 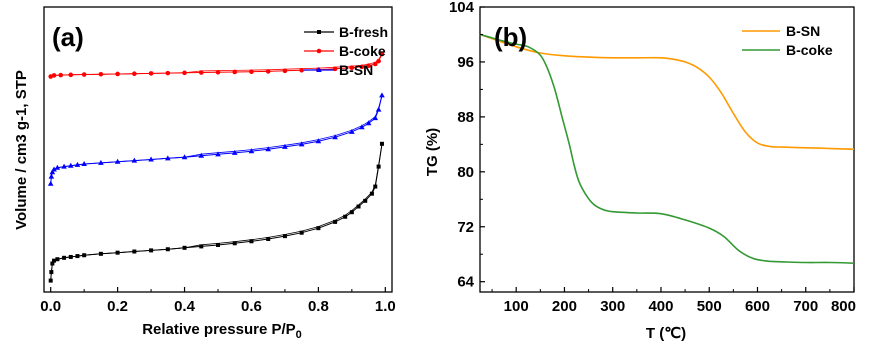 What do you see at coordinates (50, 306) in the screenshot?
I see `x-tick-label: 0.0` at bounding box center [50, 306].